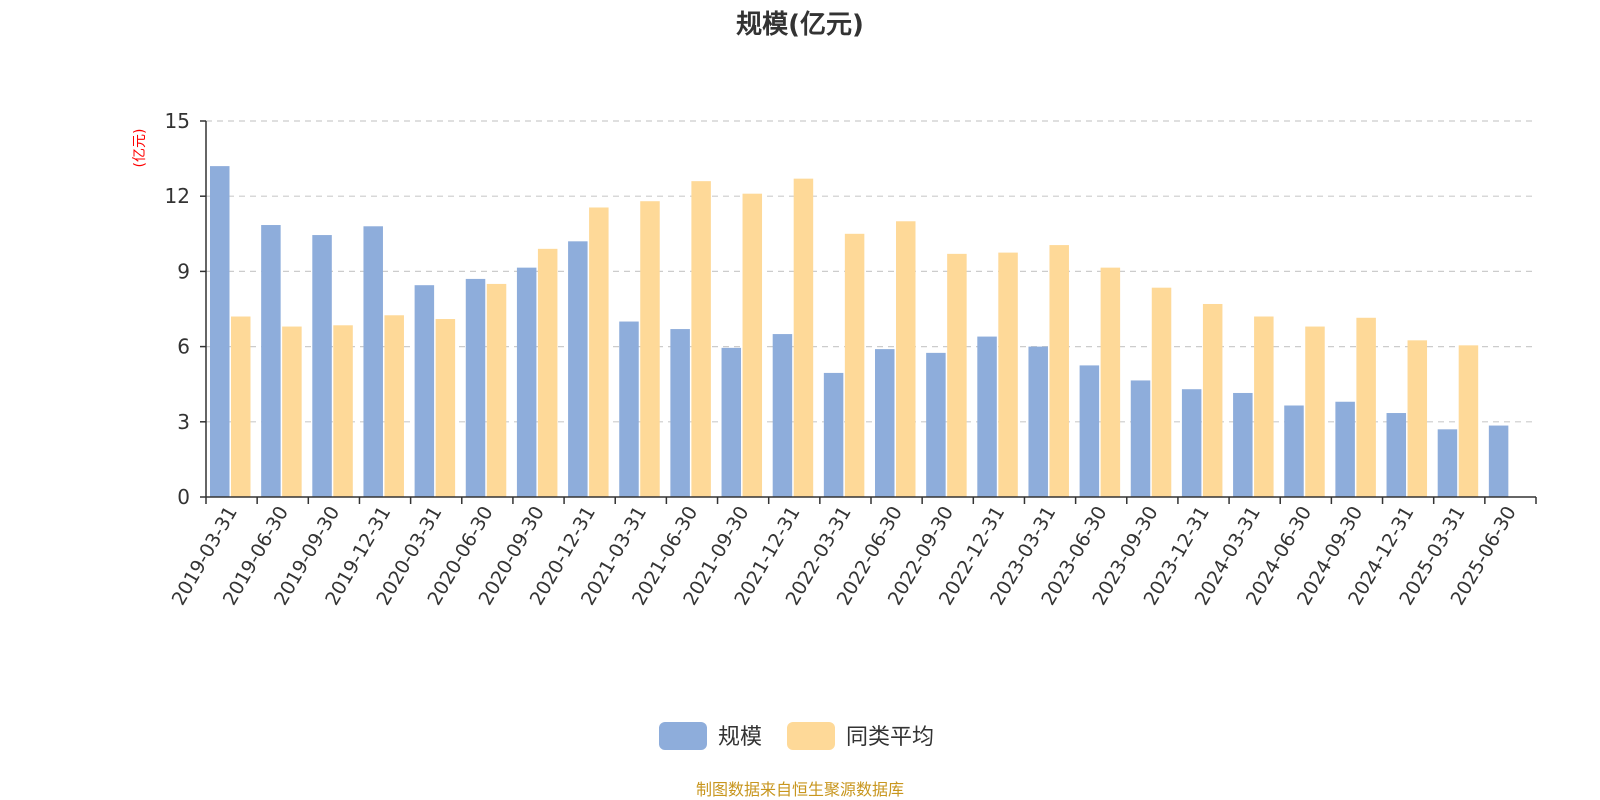 The image size is (1600, 800). I want to click on legend-label-0: 规模, so click(740, 737).